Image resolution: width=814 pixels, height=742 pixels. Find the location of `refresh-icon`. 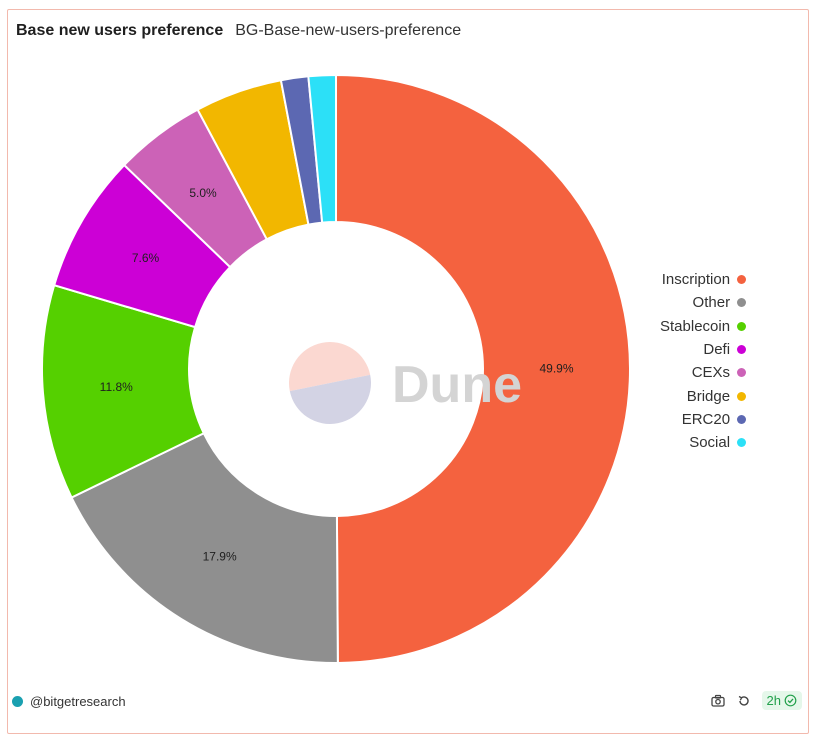

refresh-icon is located at coordinates (744, 701).